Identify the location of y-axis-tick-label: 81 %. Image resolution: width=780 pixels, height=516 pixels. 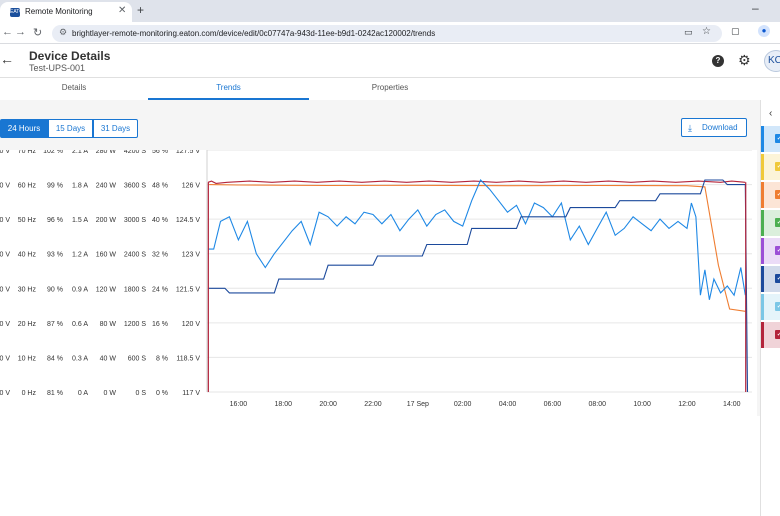
(55, 393).